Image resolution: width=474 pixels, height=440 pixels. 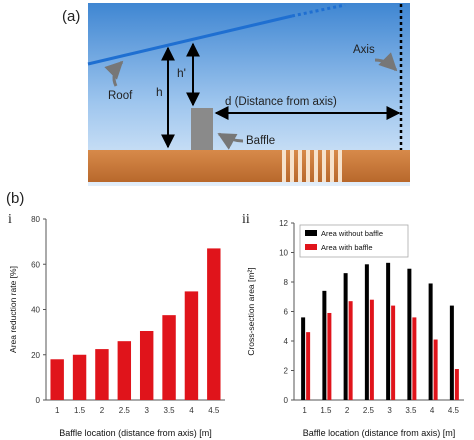 I want to click on baffle, so click(x=202, y=129).